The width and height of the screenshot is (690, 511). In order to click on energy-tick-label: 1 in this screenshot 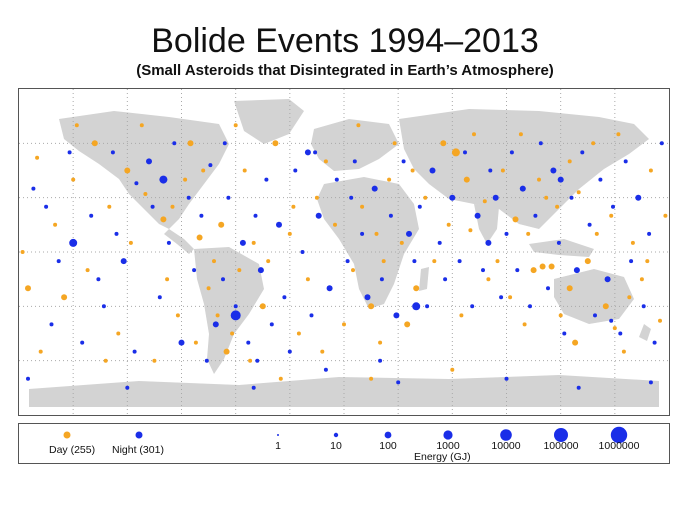, I will do `click(278, 446)`.